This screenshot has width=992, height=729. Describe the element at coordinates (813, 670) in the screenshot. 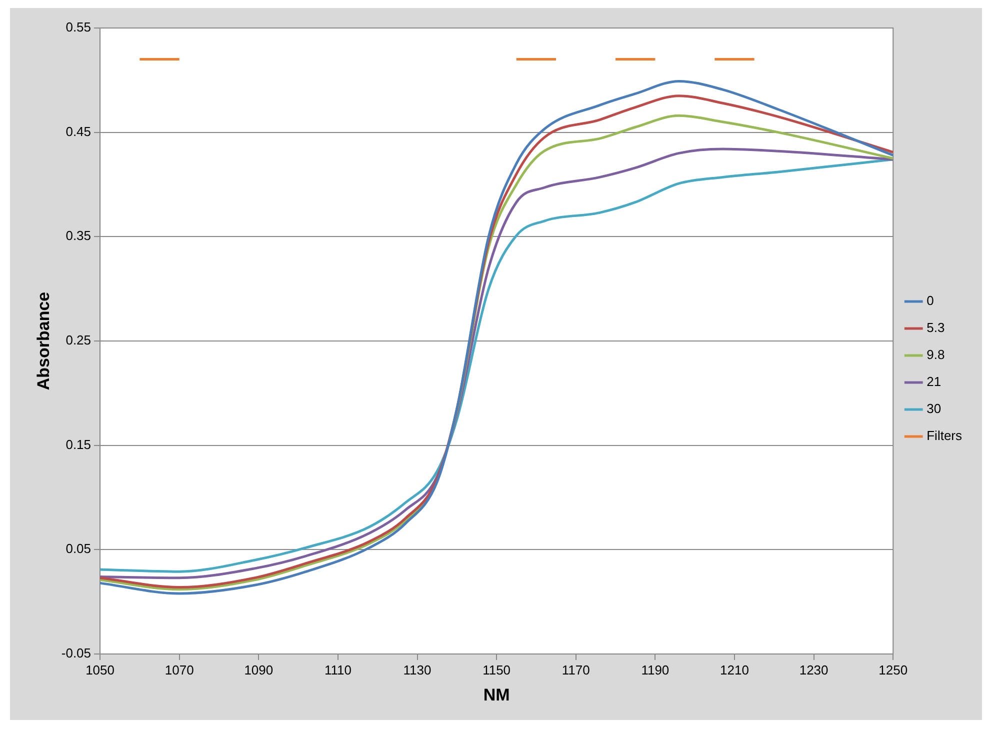

I see `x-tick-label: 1230` at that location.